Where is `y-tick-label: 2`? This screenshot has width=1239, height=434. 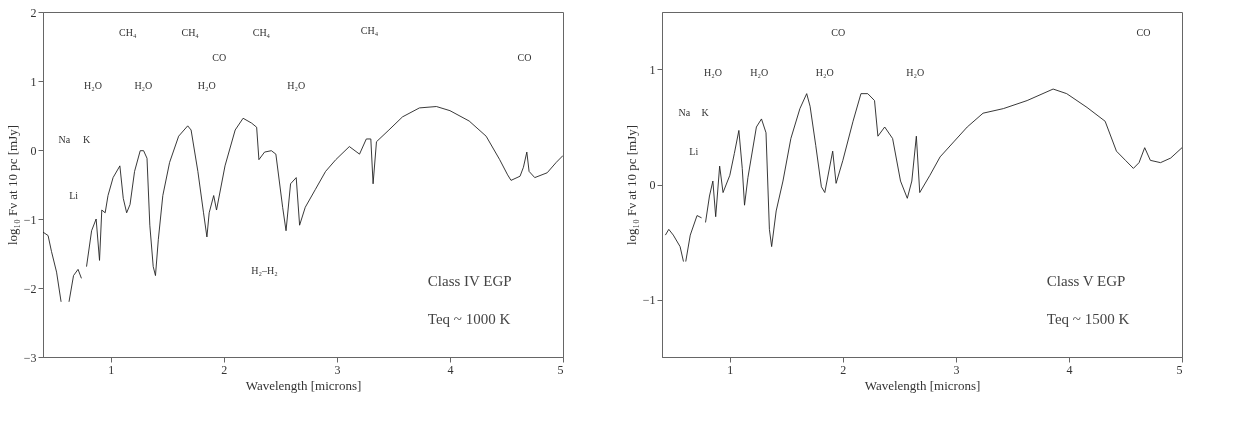 y-tick-label: 2 is located at coordinates (33, 12).